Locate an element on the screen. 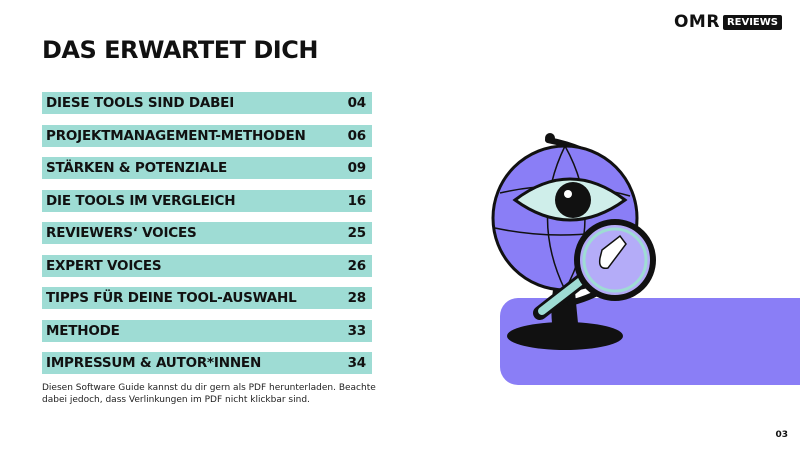 The image size is (800, 450). toc-item-label: EXPERT VOICES is located at coordinates (104, 265).